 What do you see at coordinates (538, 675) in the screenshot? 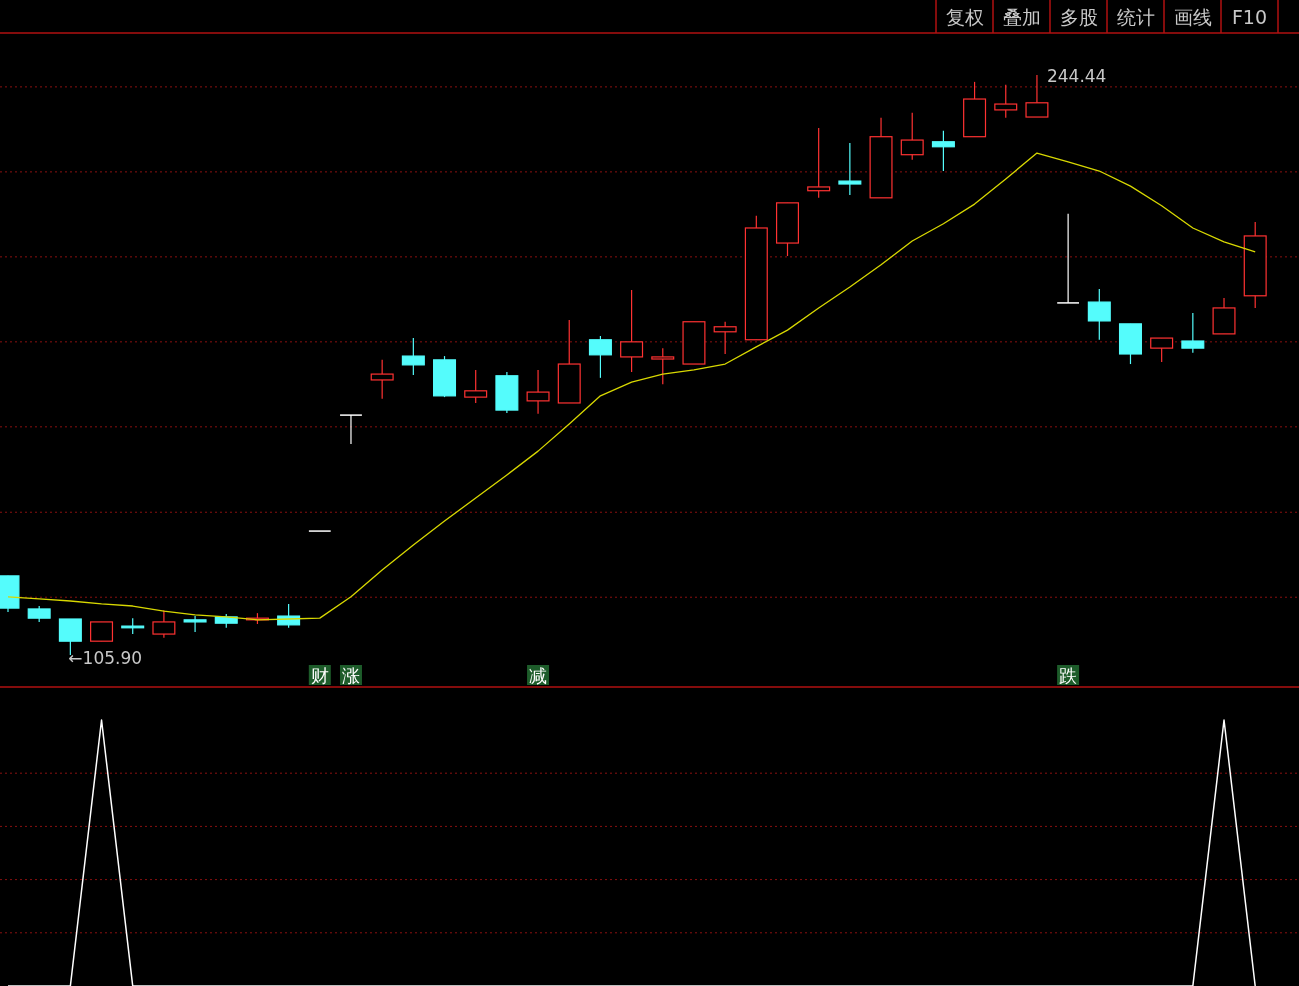
I see `signal-label: 减` at bounding box center [538, 675].